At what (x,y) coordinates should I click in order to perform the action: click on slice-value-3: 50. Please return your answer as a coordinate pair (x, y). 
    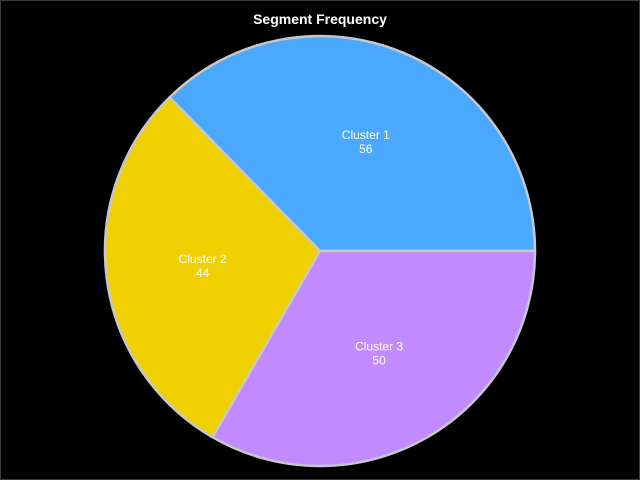
    Looking at the image, I should click on (379, 360).